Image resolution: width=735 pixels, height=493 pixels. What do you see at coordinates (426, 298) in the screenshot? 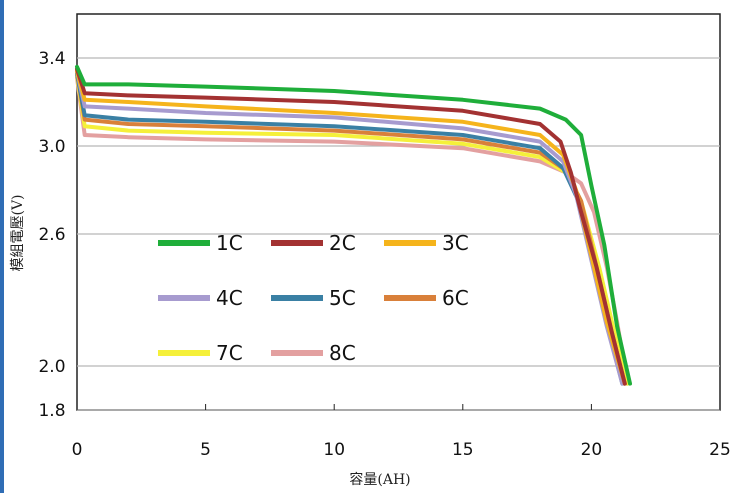
I see `legend-item-6C: 6C` at bounding box center [426, 298].